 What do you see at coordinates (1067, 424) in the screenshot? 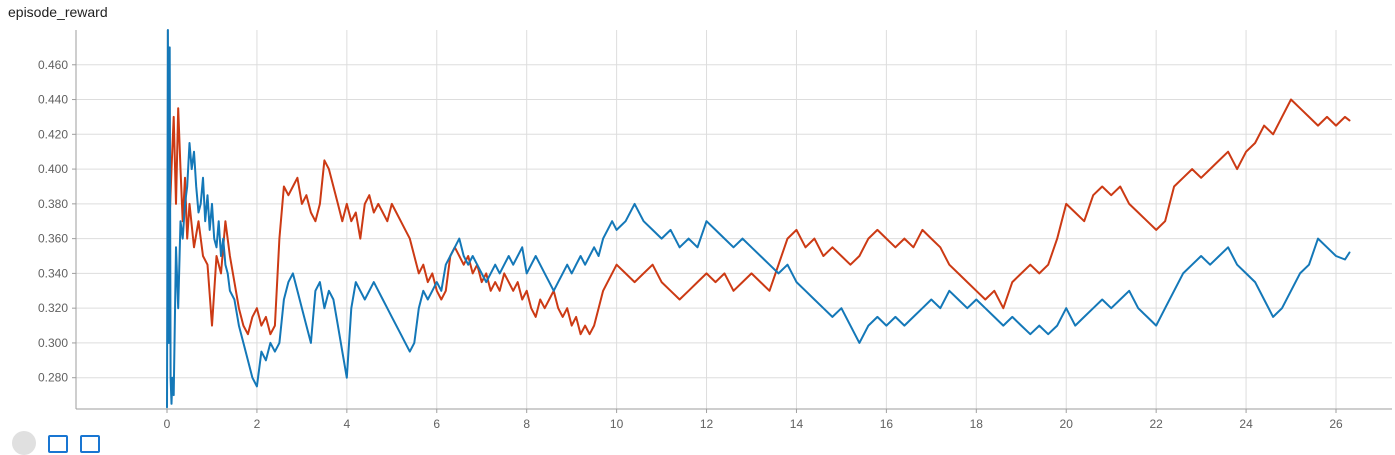
I see `x-tick-label: 20` at bounding box center [1067, 424].